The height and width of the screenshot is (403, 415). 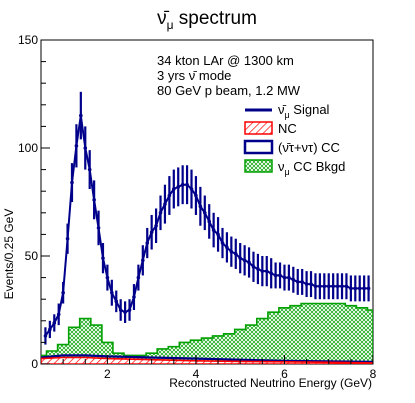 What do you see at coordinates (229, 90) in the screenshot?
I see `annotation-beam: 80 GeV p beam, 1.2 MW` at bounding box center [229, 90].